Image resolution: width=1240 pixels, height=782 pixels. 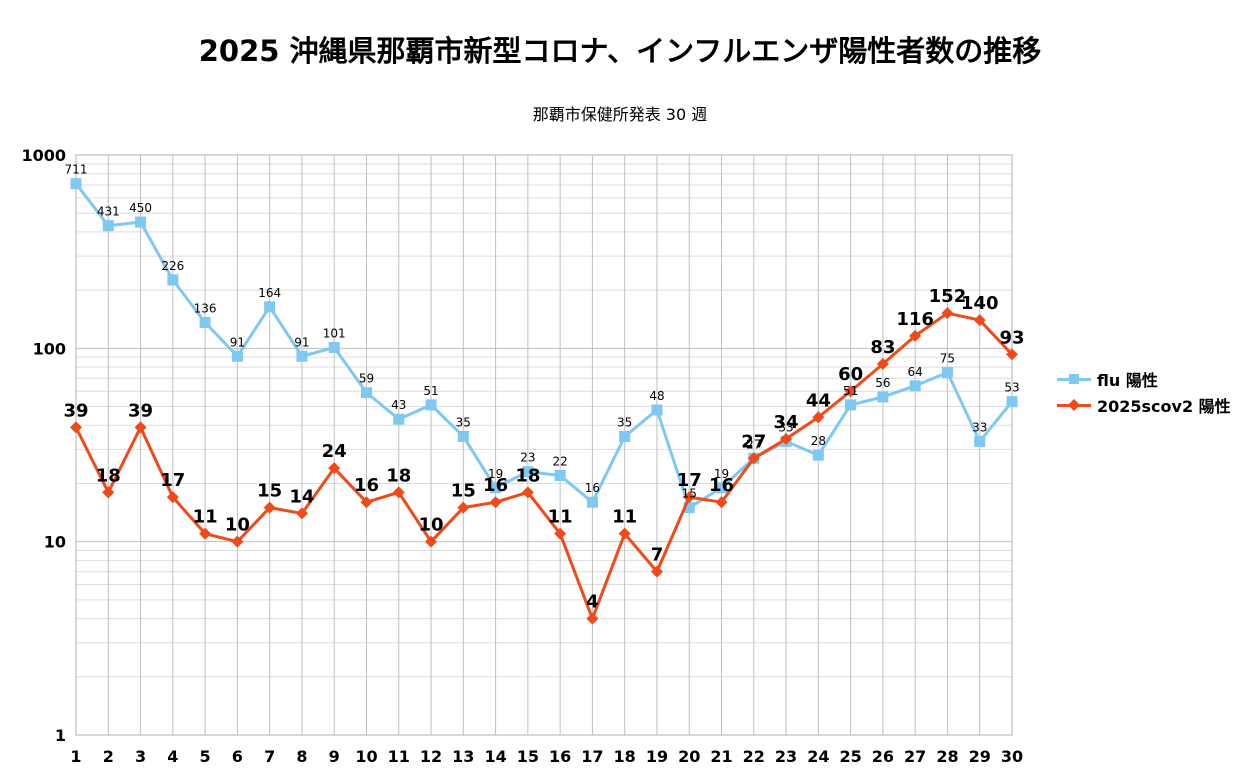 I want to click on data-label-flu: 53, so click(x=1011, y=388).